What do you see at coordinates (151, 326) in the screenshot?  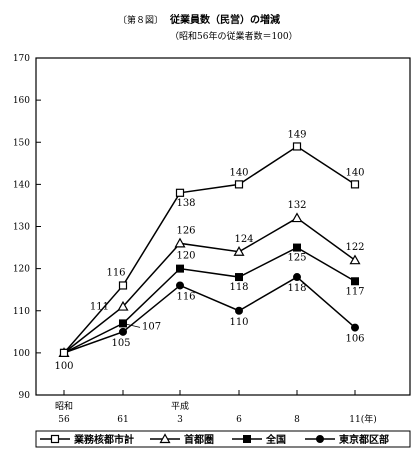 I see `data-label-2-1: 107` at bounding box center [151, 326].